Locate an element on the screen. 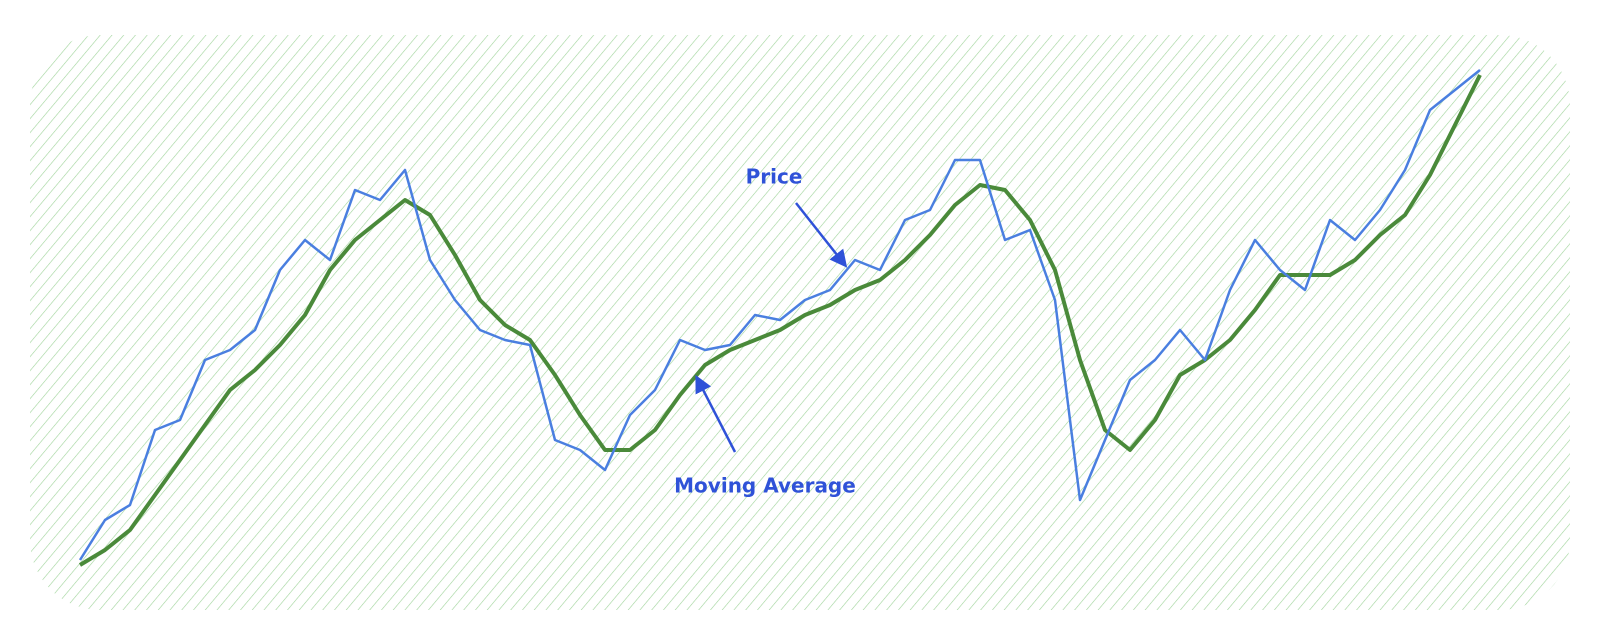 This screenshot has width=1600, height=644. annotation: Moving Average is located at coordinates (765, 486).